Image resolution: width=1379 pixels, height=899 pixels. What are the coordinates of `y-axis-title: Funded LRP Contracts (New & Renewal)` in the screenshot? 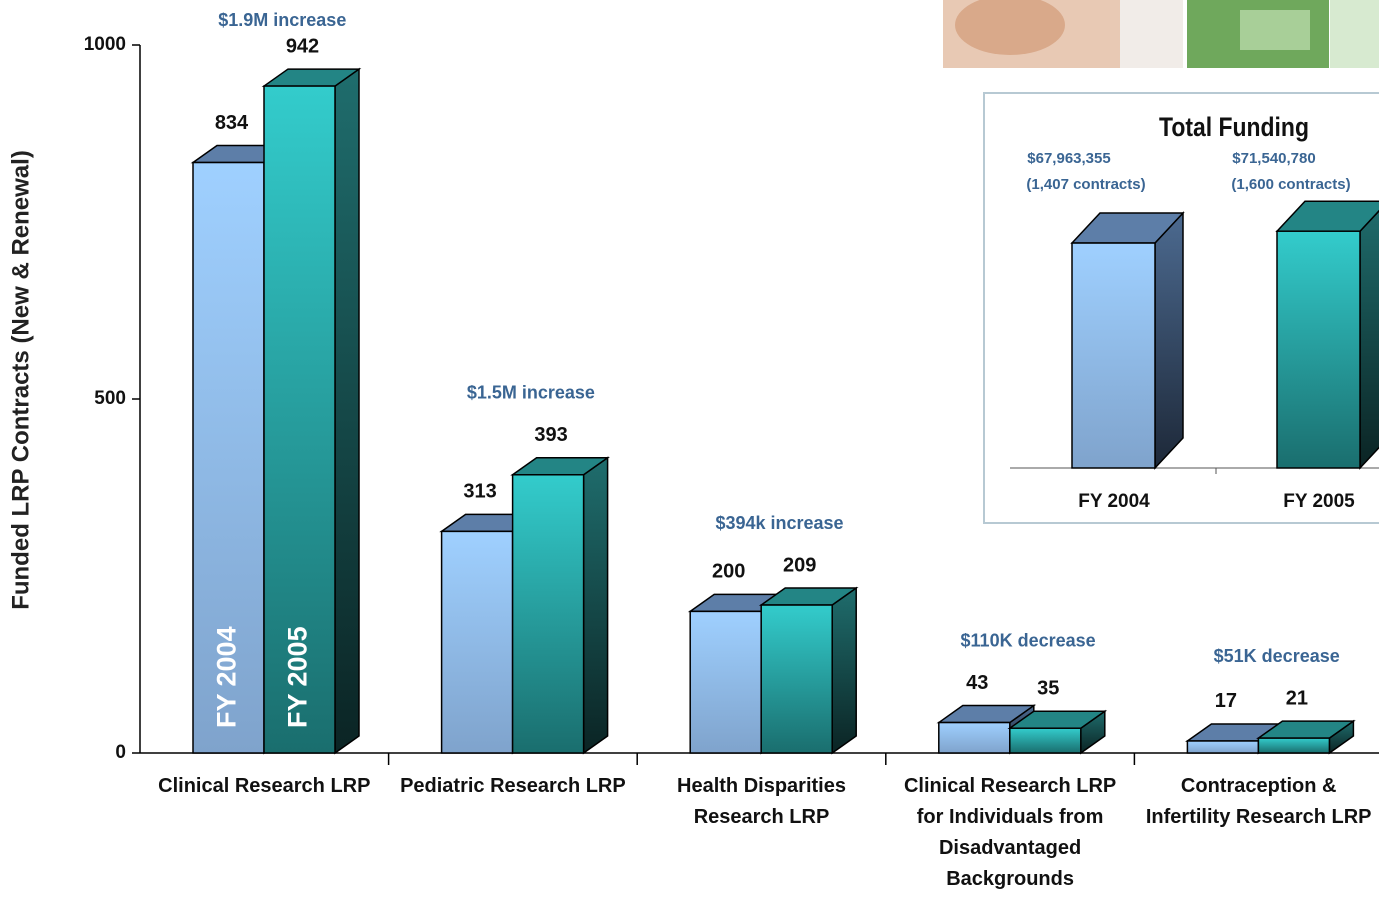 It's located at (20, 380).